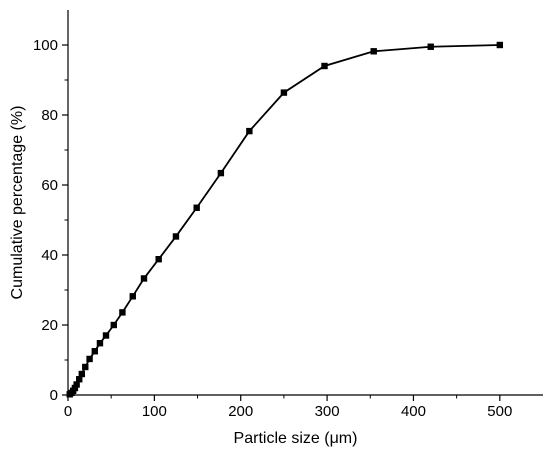 This screenshot has height=453, width=550. Describe the element at coordinates (49, 185) in the screenshot. I see `y-tick-label: 60` at that location.